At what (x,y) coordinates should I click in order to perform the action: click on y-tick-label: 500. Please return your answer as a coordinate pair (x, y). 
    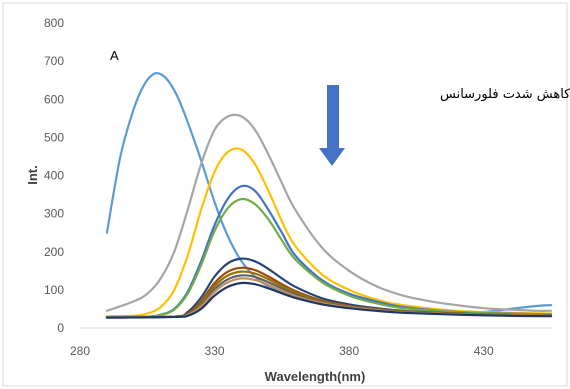
    Looking at the image, I should click on (54, 137).